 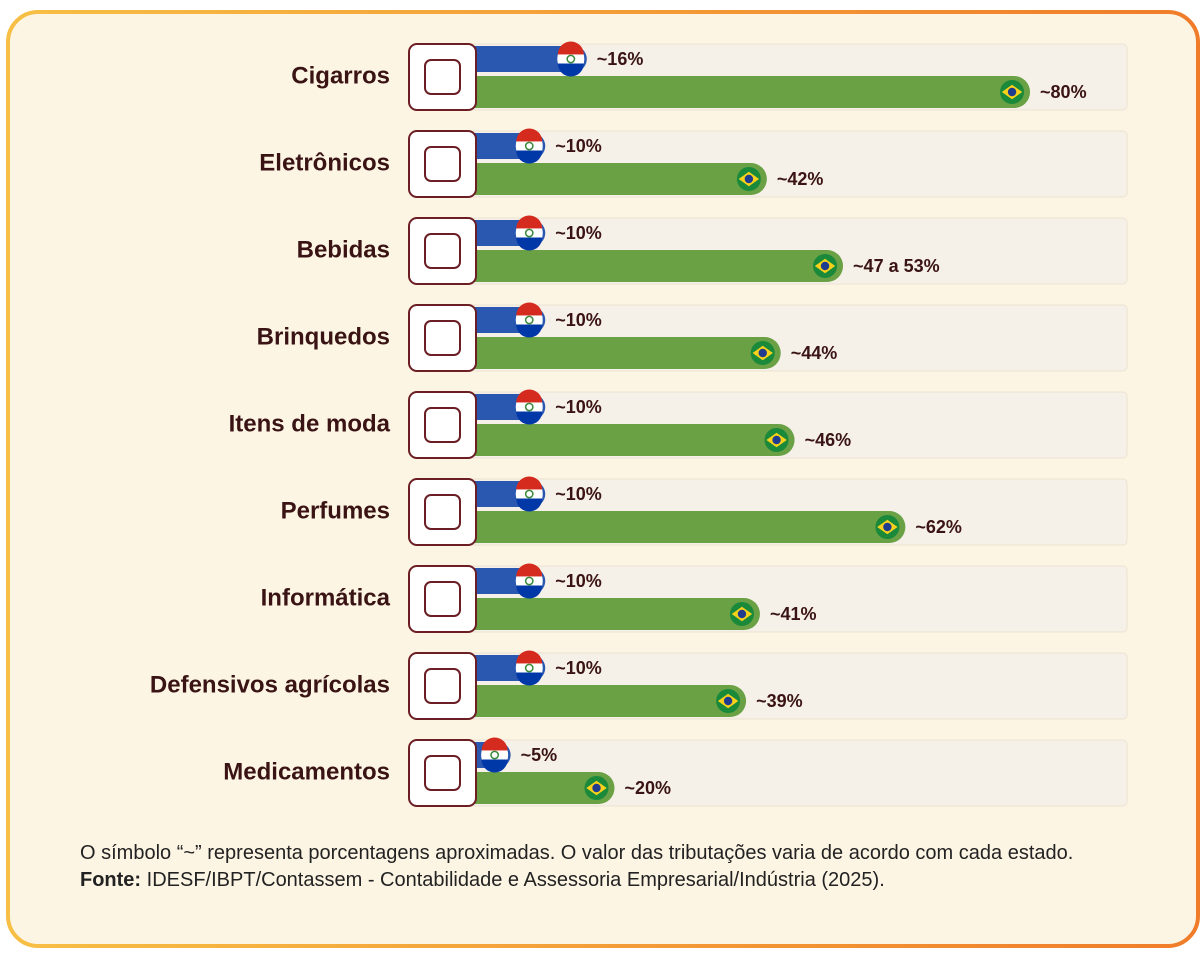 I want to click on value-label: ~44%, so click(x=814, y=353).